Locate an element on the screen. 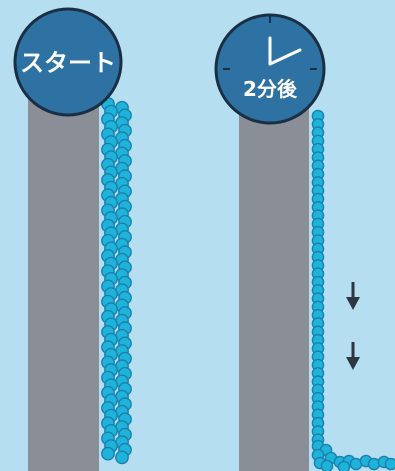 The width and height of the screenshot is (395, 471). after-bead-column is located at coordinates (318, 278).